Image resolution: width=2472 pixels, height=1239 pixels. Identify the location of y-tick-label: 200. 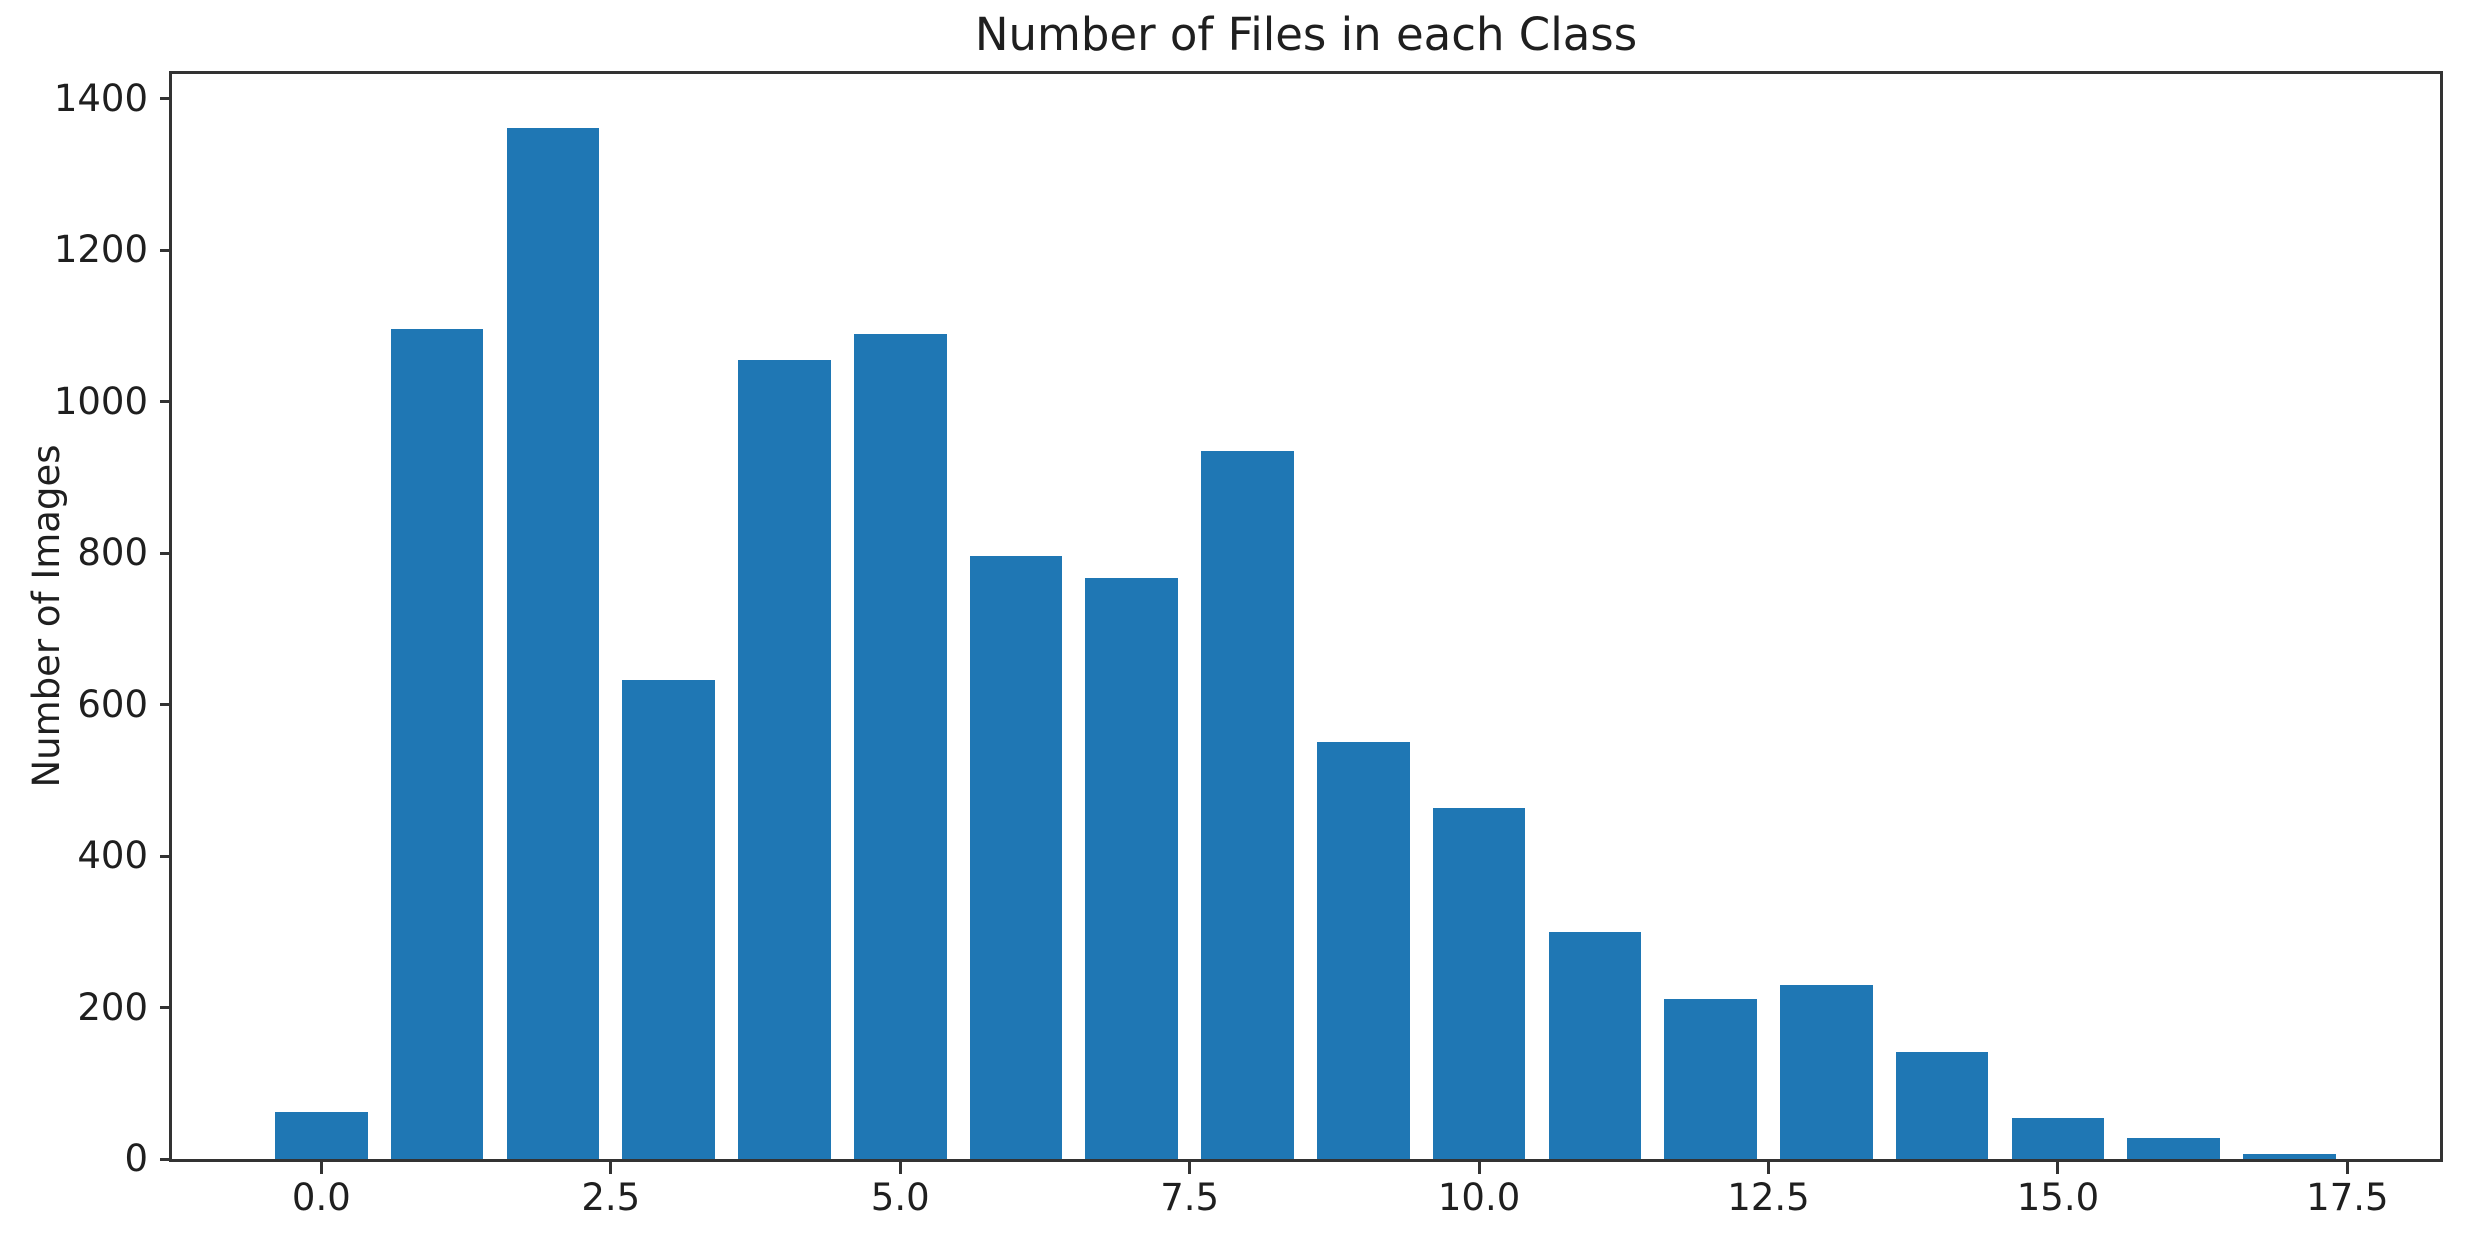
(112, 1007).